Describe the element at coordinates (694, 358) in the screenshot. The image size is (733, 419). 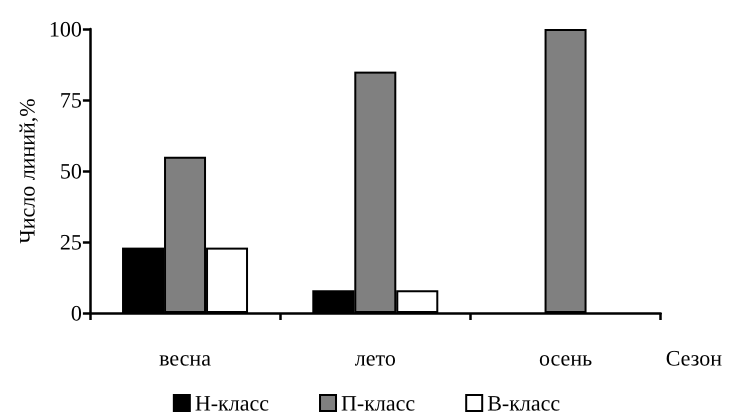
I see `x-axis-title: Сезон` at that location.